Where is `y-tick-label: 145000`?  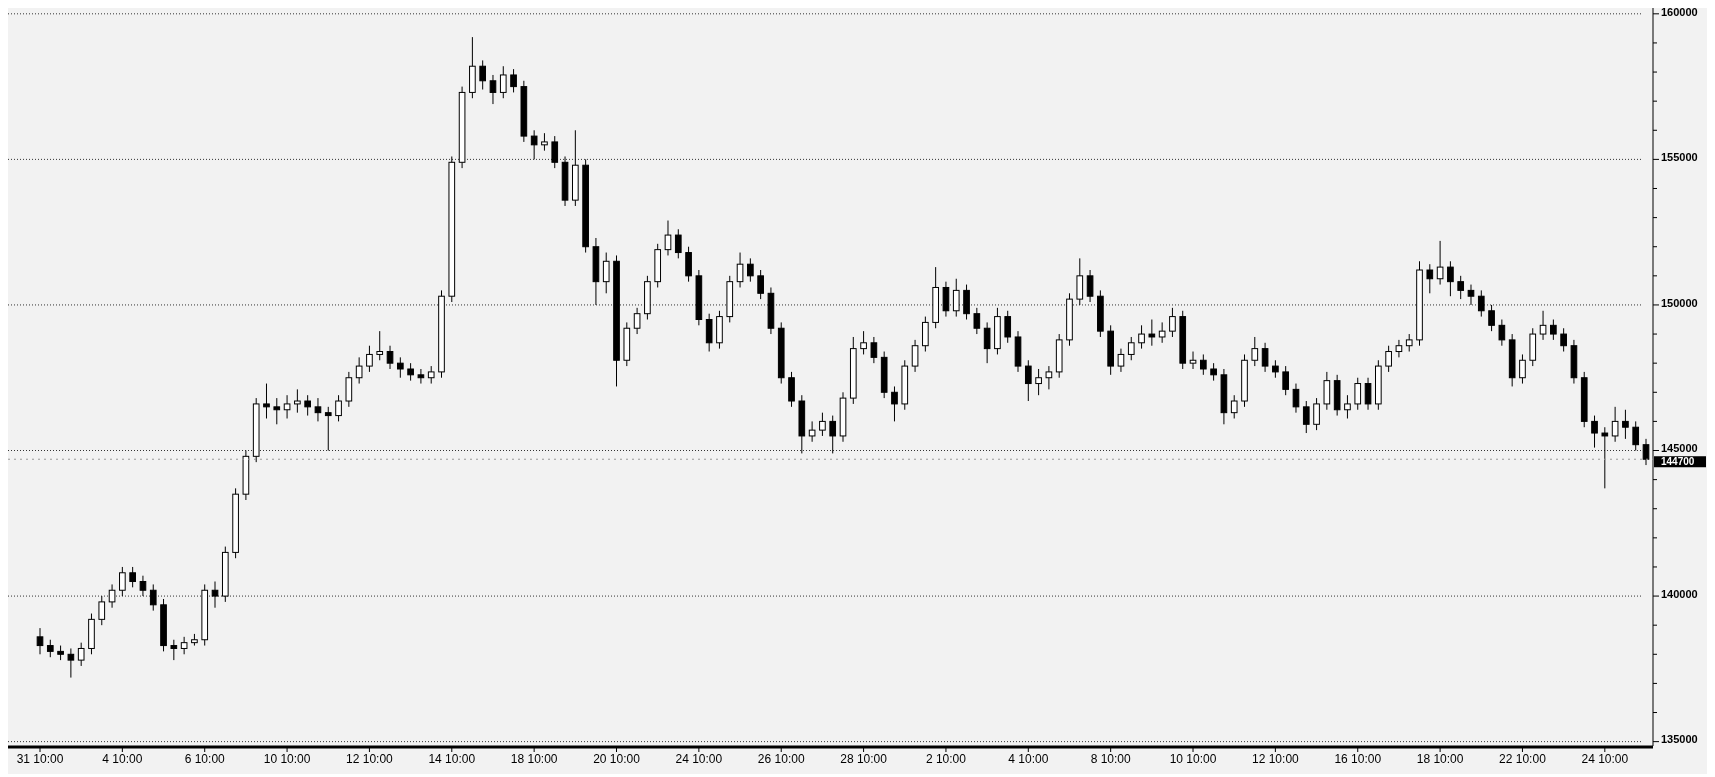 y-tick-label: 145000 is located at coordinates (1679, 448).